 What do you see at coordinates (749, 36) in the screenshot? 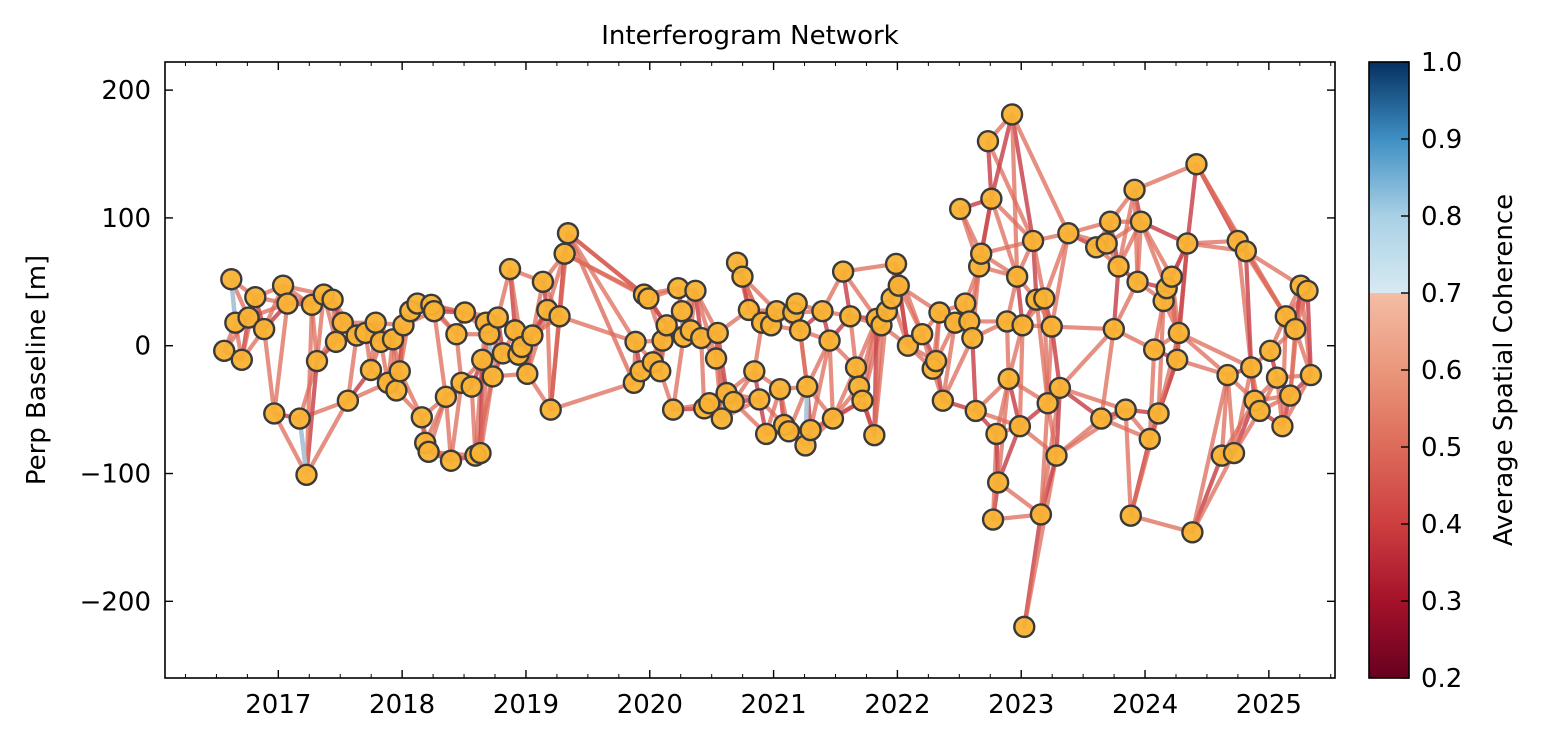
I see `chart-title: Interferogram Network` at bounding box center [749, 36].